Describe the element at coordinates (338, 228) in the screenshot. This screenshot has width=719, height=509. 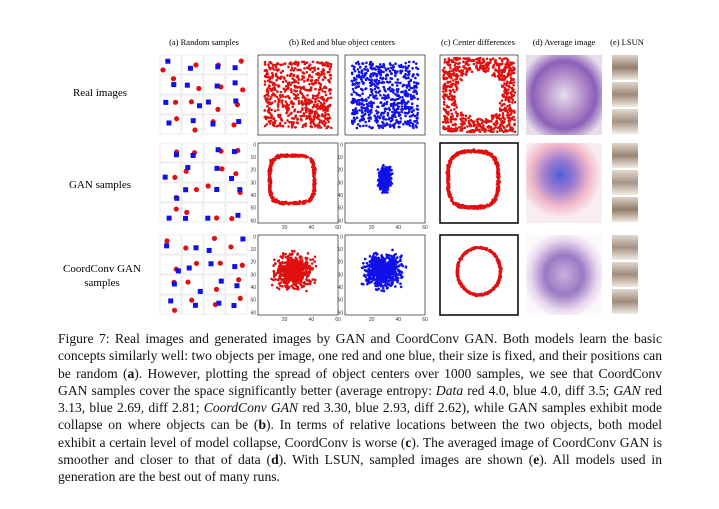
I see `x-tick-label: 60` at that location.